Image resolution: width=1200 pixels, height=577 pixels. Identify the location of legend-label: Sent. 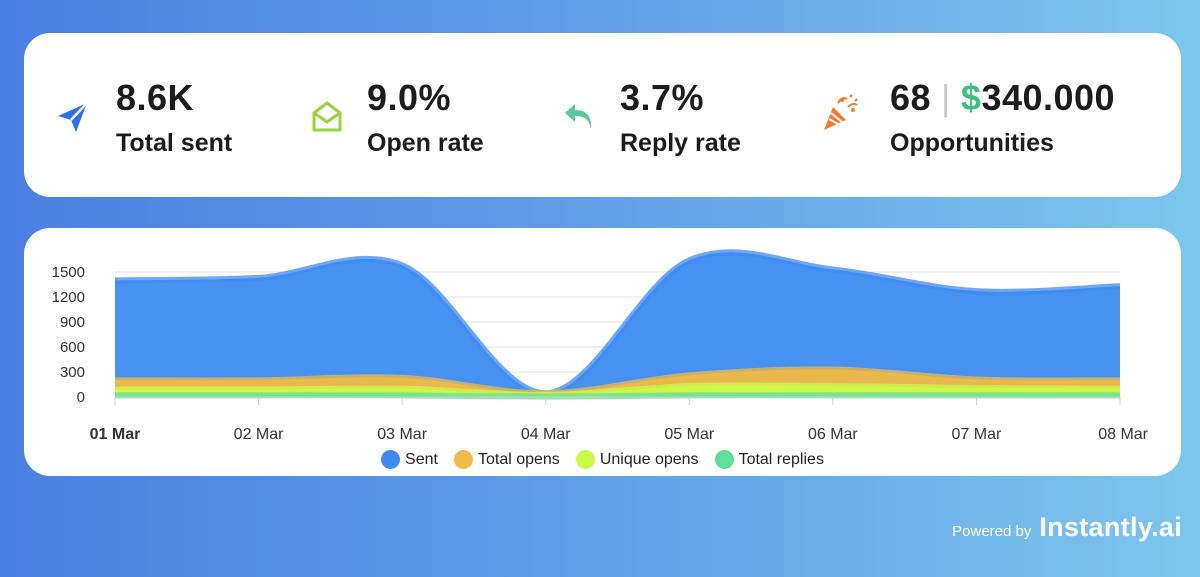
(421, 459).